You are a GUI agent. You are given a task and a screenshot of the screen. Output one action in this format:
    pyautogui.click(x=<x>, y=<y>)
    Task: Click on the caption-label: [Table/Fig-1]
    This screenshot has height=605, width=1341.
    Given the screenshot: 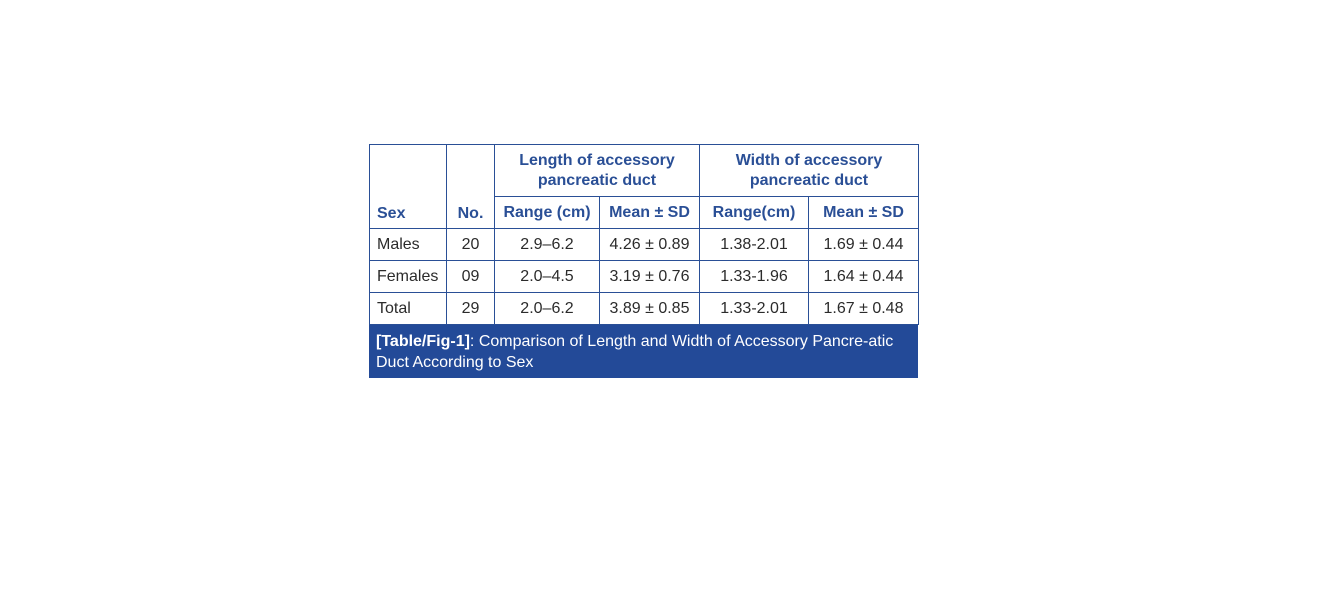 What is the action you would take?
    pyautogui.click(x=423, y=341)
    